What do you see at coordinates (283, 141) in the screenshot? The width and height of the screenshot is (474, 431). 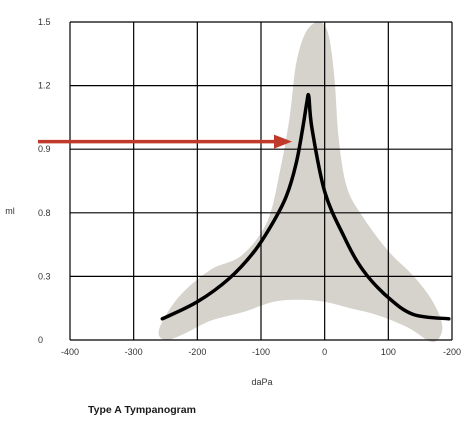 I see `red-arrow-head` at bounding box center [283, 141].